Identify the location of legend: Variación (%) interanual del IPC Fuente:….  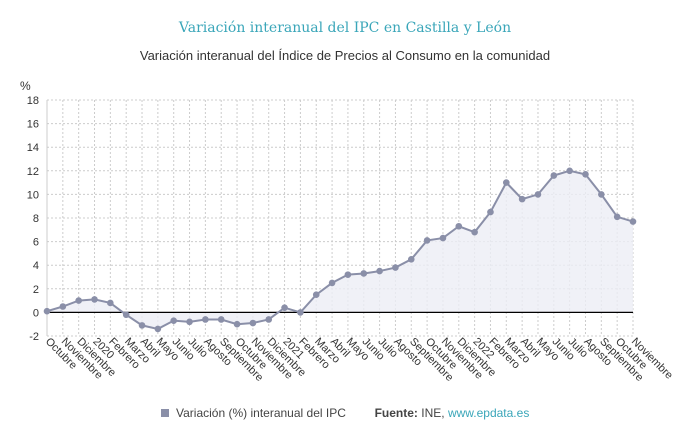
(345, 413).